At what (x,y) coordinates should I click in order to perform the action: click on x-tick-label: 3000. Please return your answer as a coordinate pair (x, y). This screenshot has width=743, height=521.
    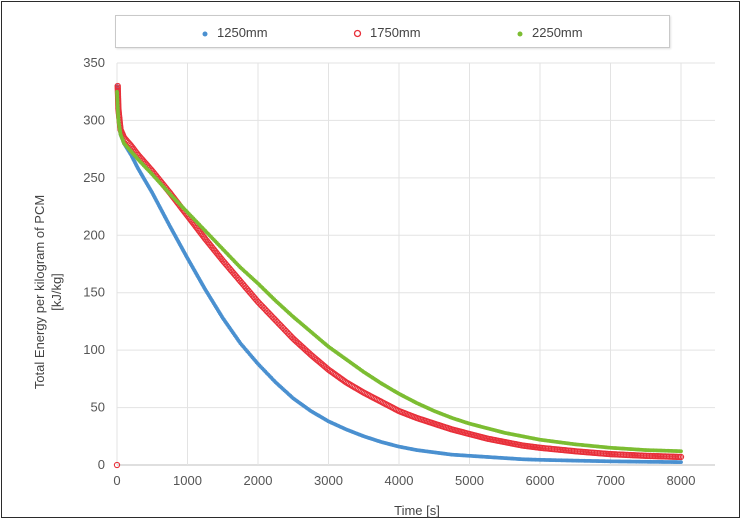
    Looking at the image, I should click on (328, 480).